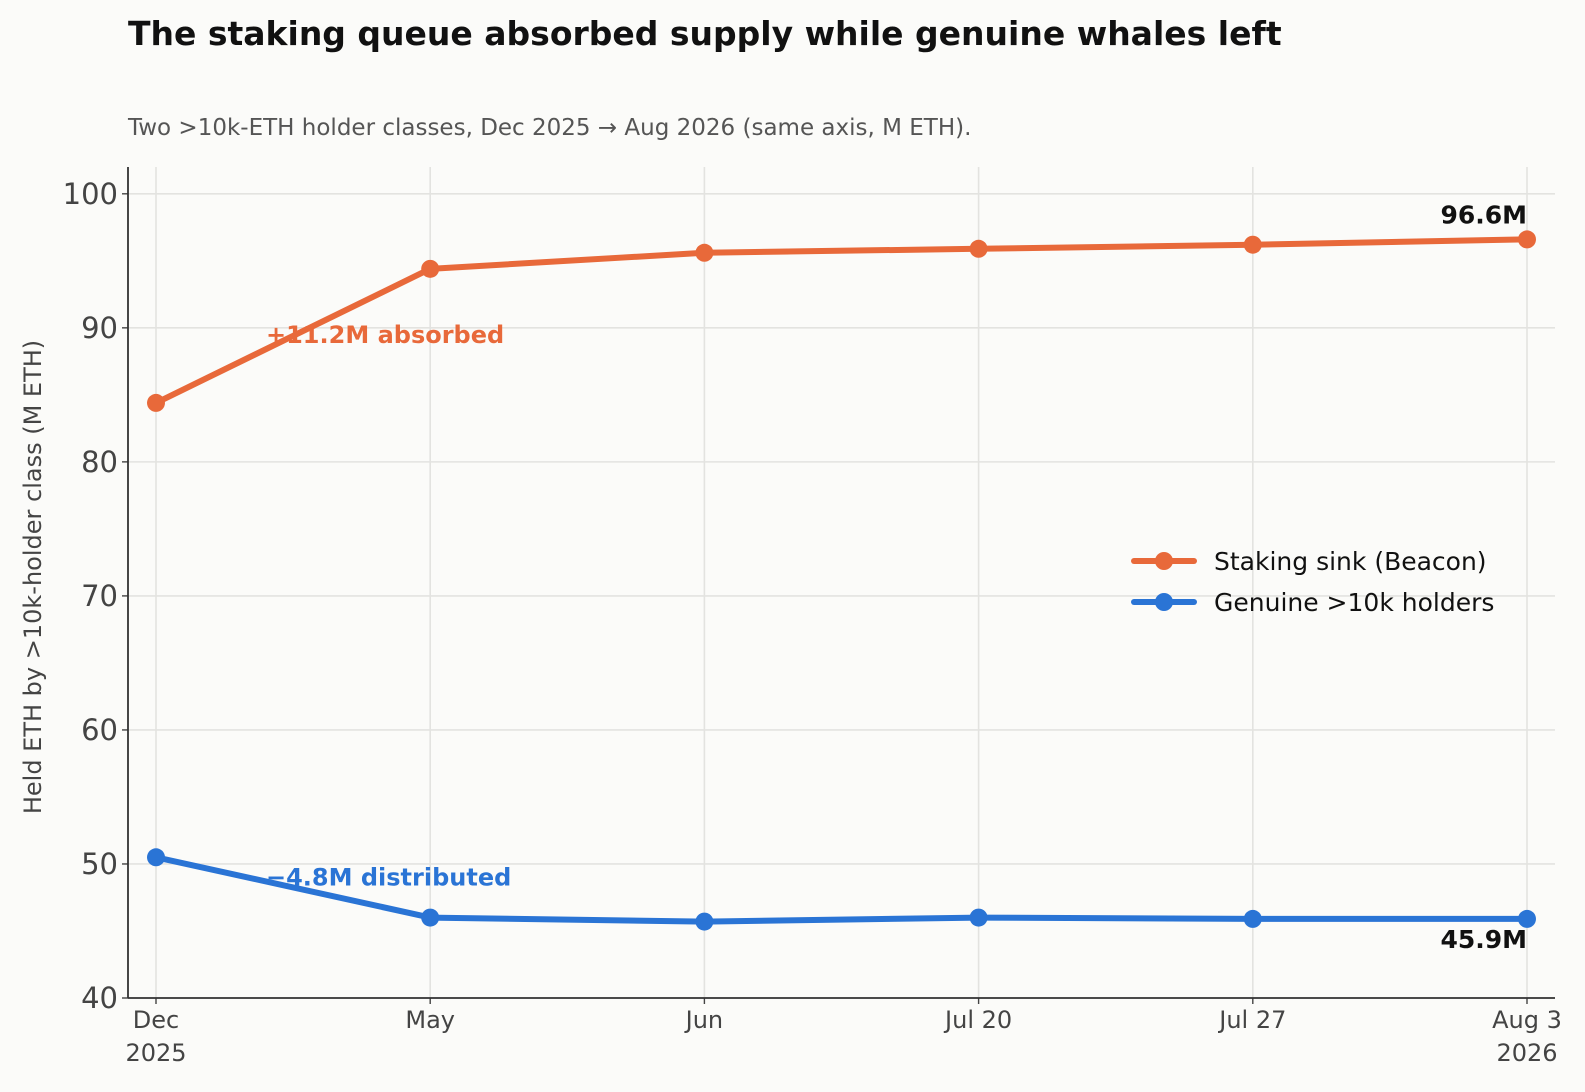 The width and height of the screenshot is (1585, 1092). I want to click on y-tick-labels: 40 50 60 70 80 90 100, so click(90, 596).